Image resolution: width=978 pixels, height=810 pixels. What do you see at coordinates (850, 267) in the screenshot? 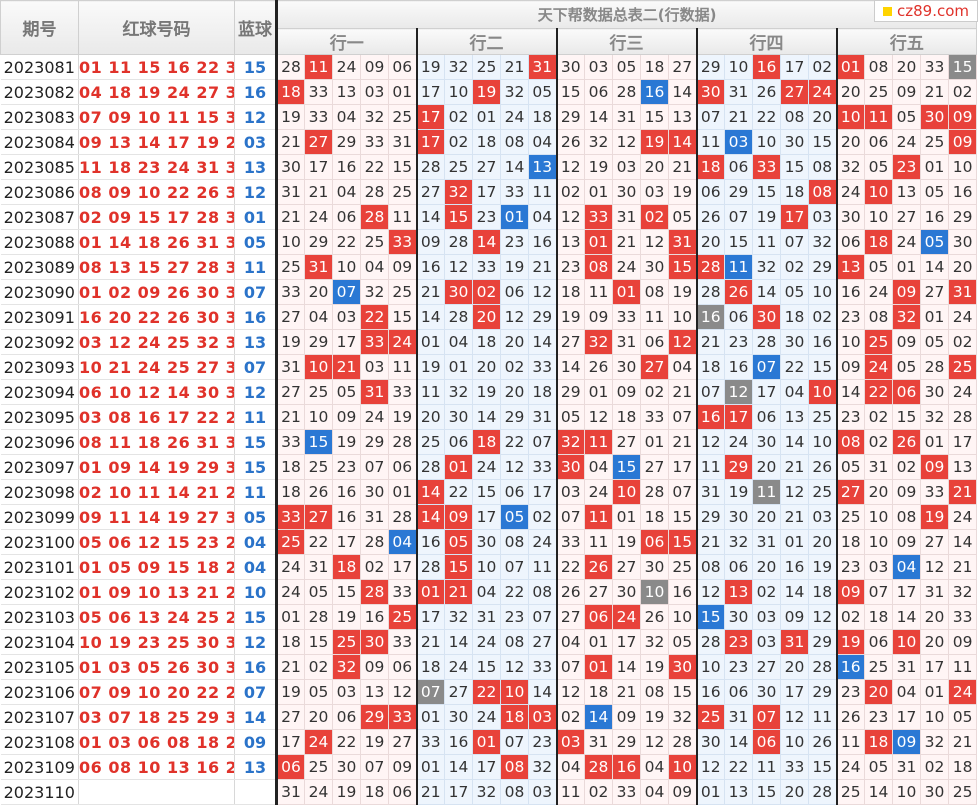
I see `grid-cell: 13` at bounding box center [850, 267].